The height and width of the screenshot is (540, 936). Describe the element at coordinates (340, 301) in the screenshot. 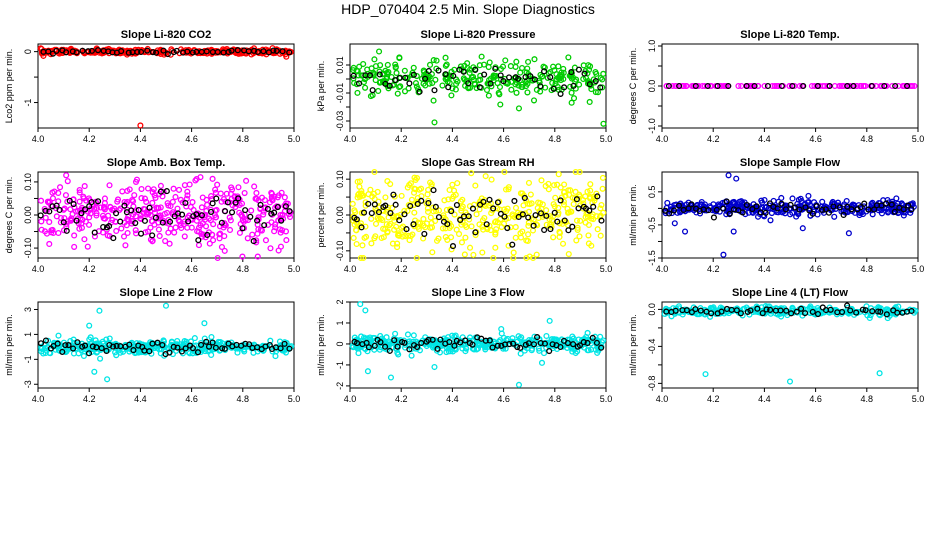

I see `y-tick-label: 2` at that location.